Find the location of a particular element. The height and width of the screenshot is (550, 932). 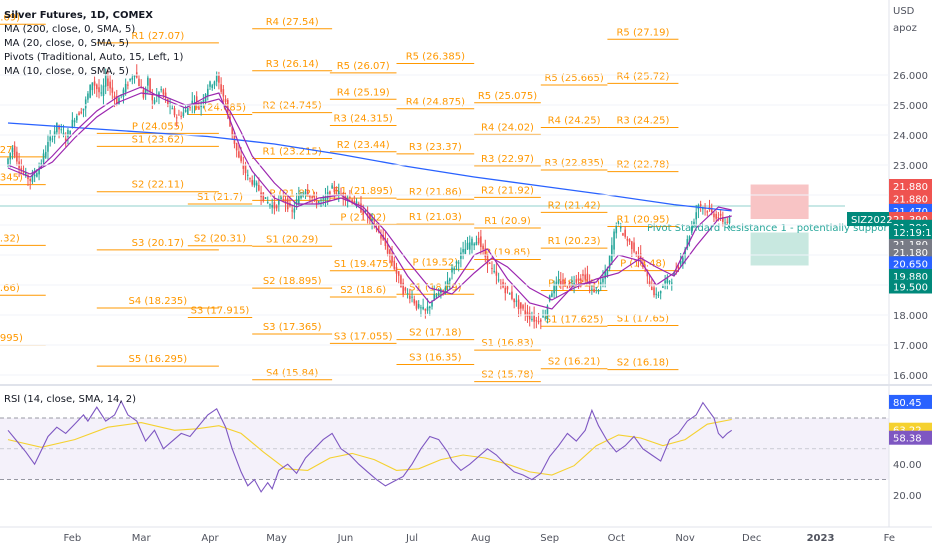

time-axis: Feb Mar Apr May Jun Jul Aug Sep Oct Nov Dec 2023 Fe is located at coordinates (466, 535).